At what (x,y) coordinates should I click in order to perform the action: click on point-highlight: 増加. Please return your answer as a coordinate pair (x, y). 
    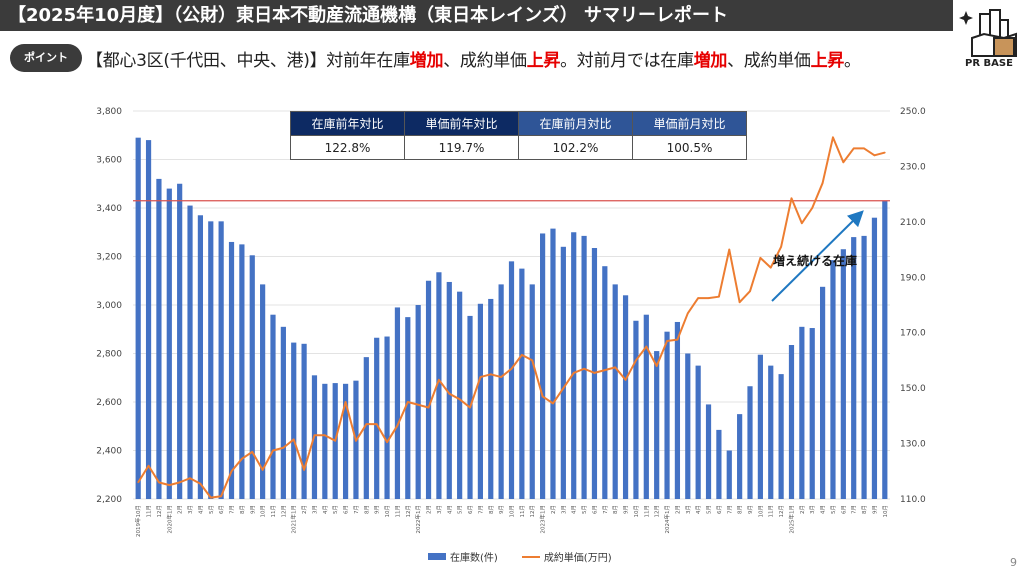
    Looking at the image, I should click on (426, 61).